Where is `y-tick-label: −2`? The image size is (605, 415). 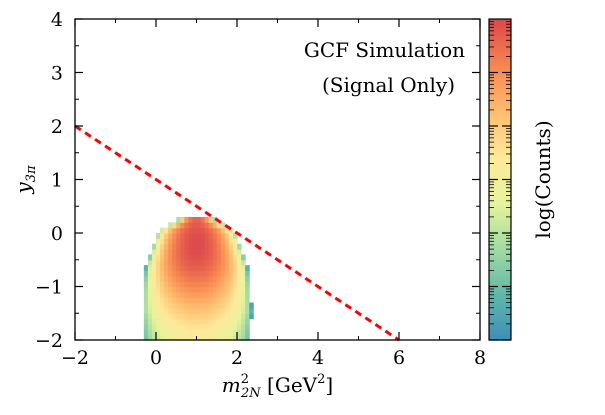 y-tick-label: −2 is located at coordinates (49, 341).